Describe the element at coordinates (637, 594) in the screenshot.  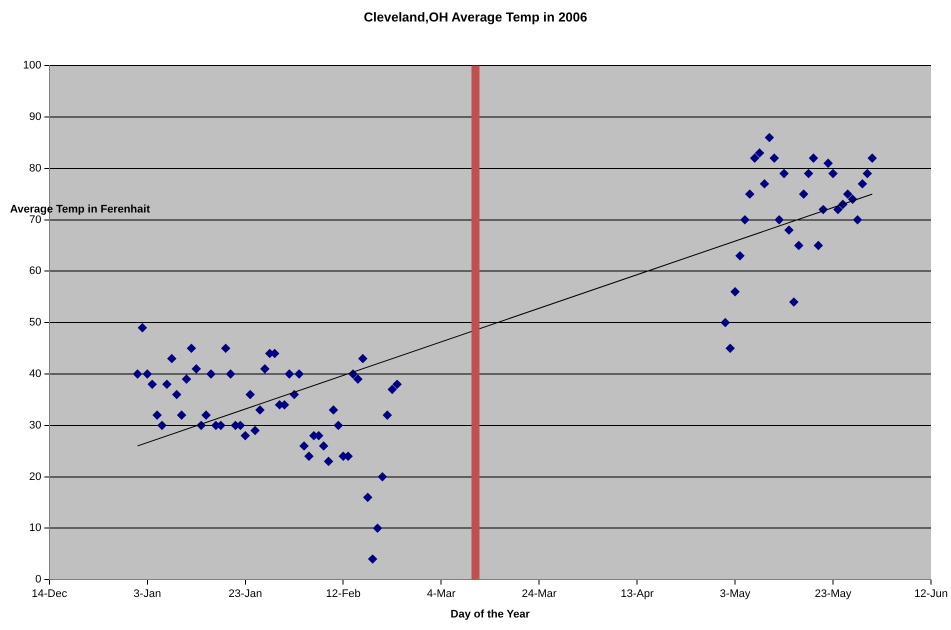
I see `x-tick-label: 13-Apr` at that location.